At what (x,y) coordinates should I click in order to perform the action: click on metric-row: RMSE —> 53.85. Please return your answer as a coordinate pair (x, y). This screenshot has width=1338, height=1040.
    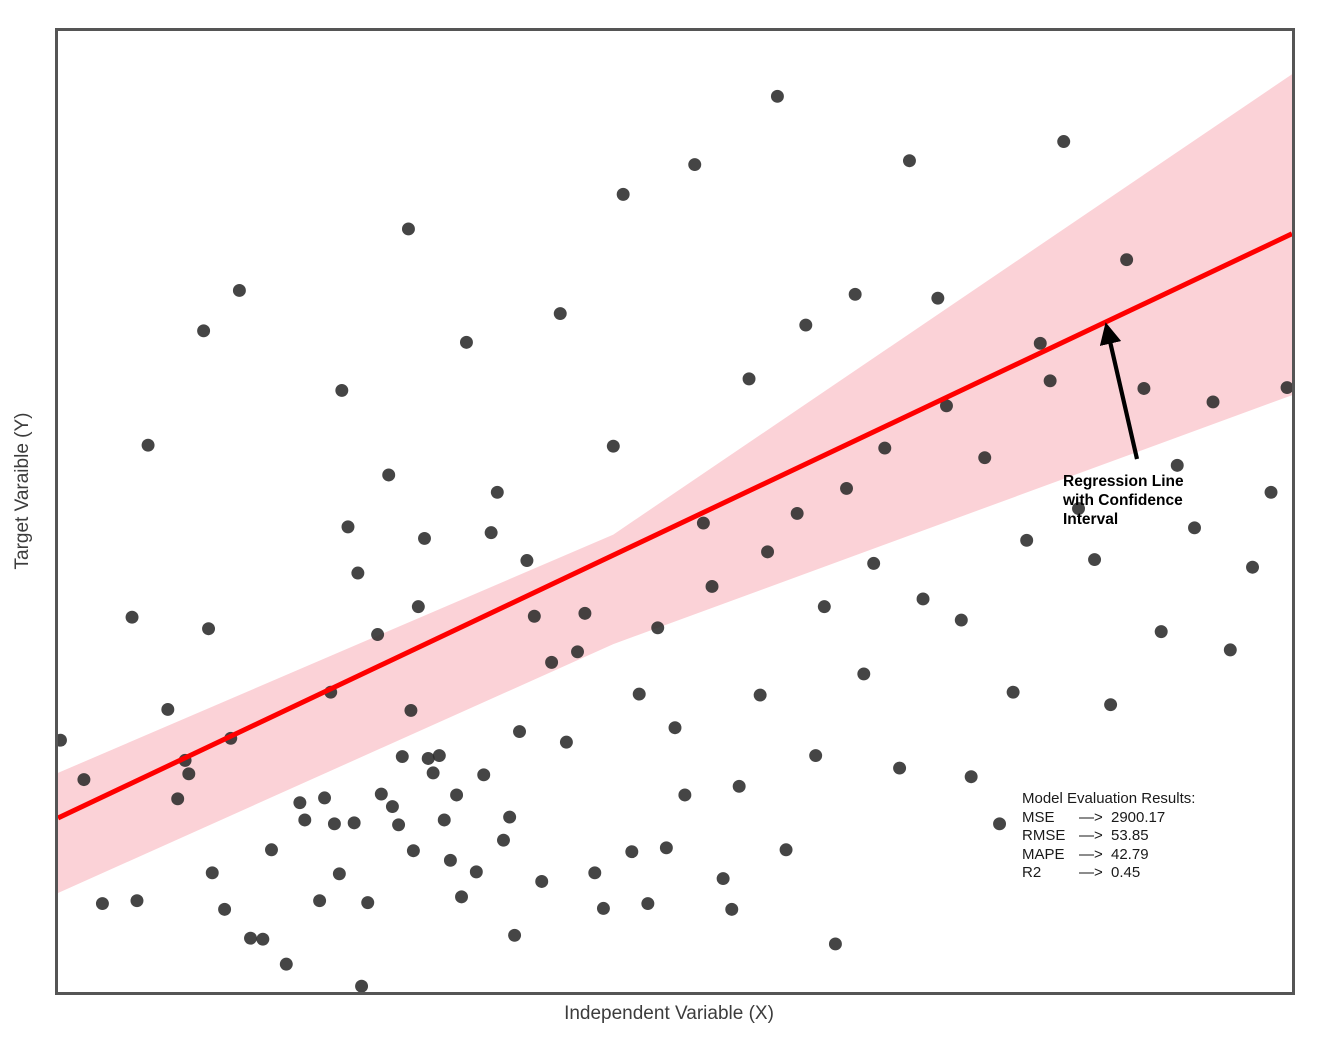
    Looking at the image, I should click on (1108, 836).